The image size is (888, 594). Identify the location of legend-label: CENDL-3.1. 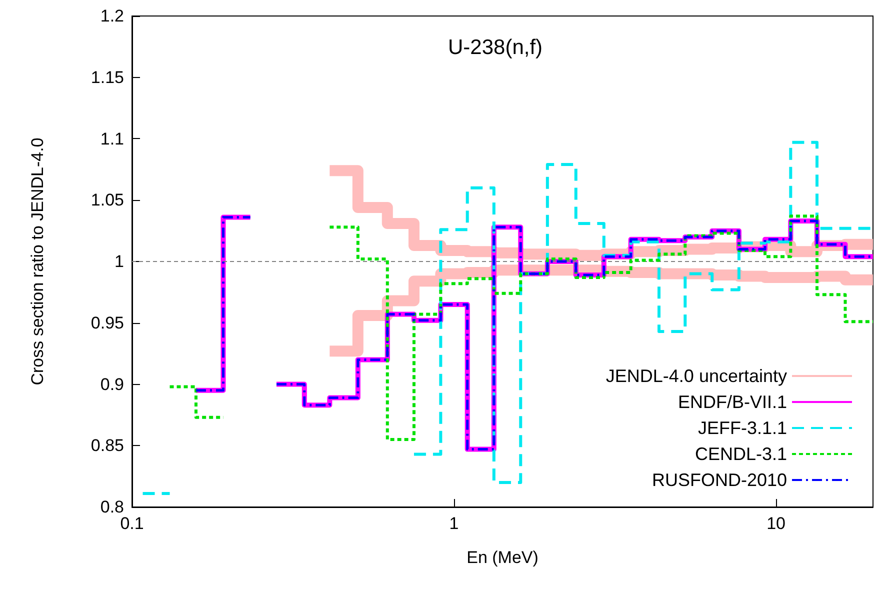
(740, 454).